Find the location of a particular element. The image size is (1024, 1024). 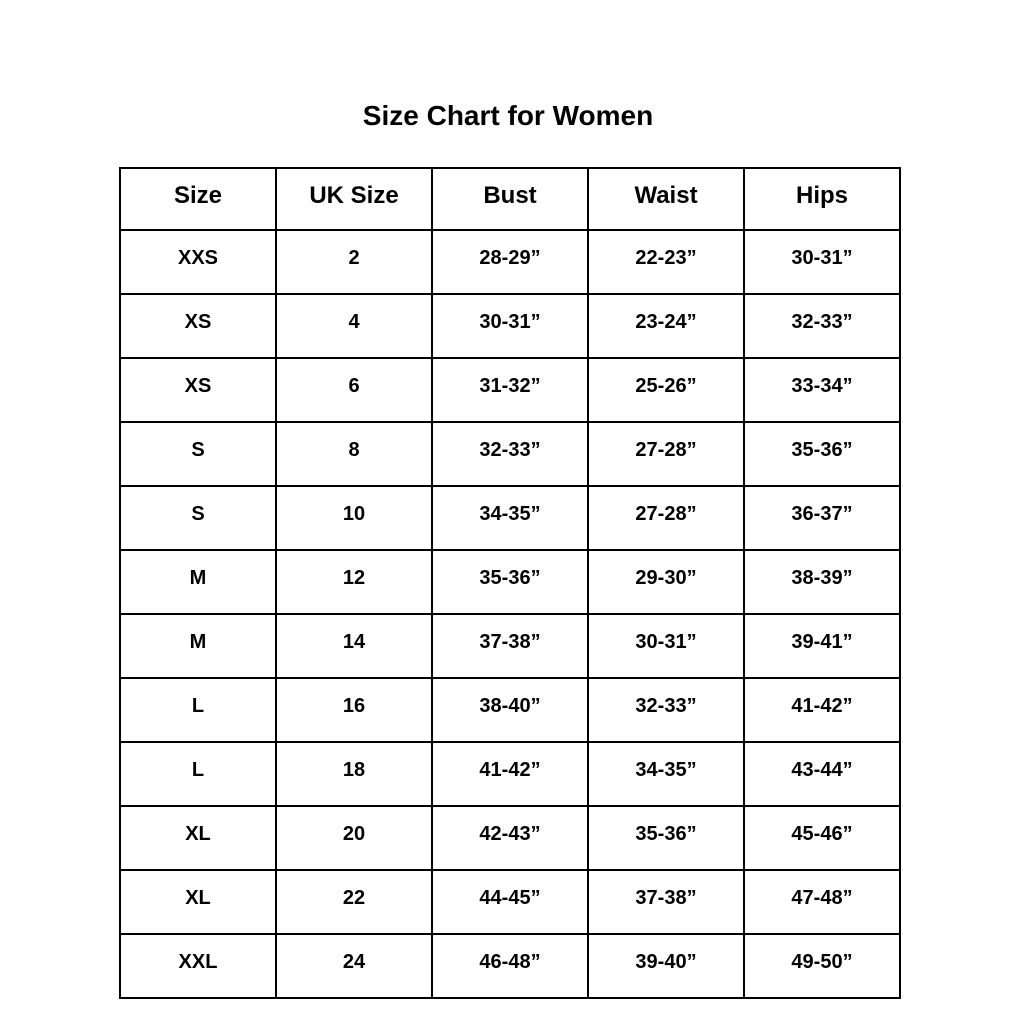

cell-uk-size: 22 is located at coordinates (354, 902).